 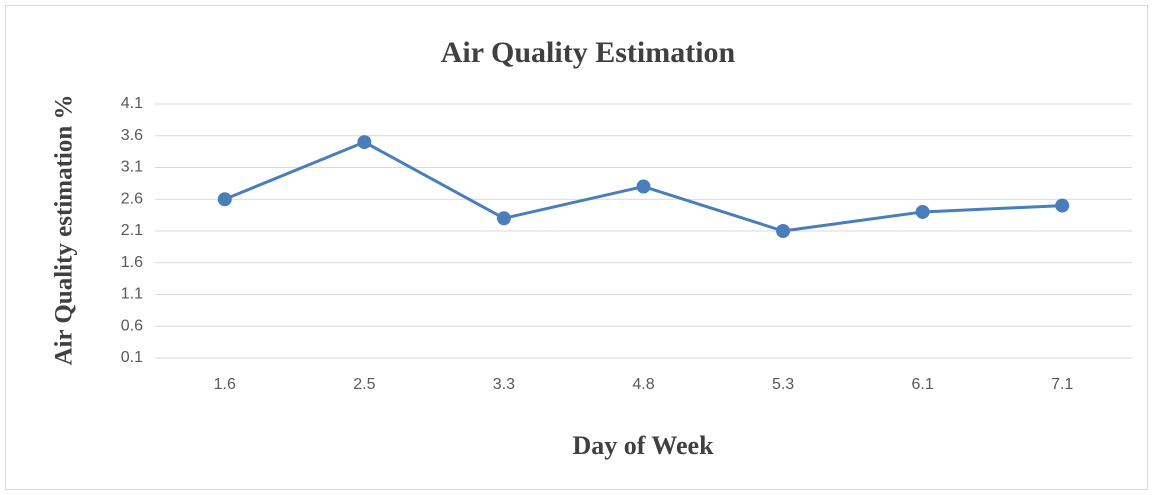 What do you see at coordinates (132, 167) in the screenshot?
I see `y-tick-label: 3.1` at bounding box center [132, 167].